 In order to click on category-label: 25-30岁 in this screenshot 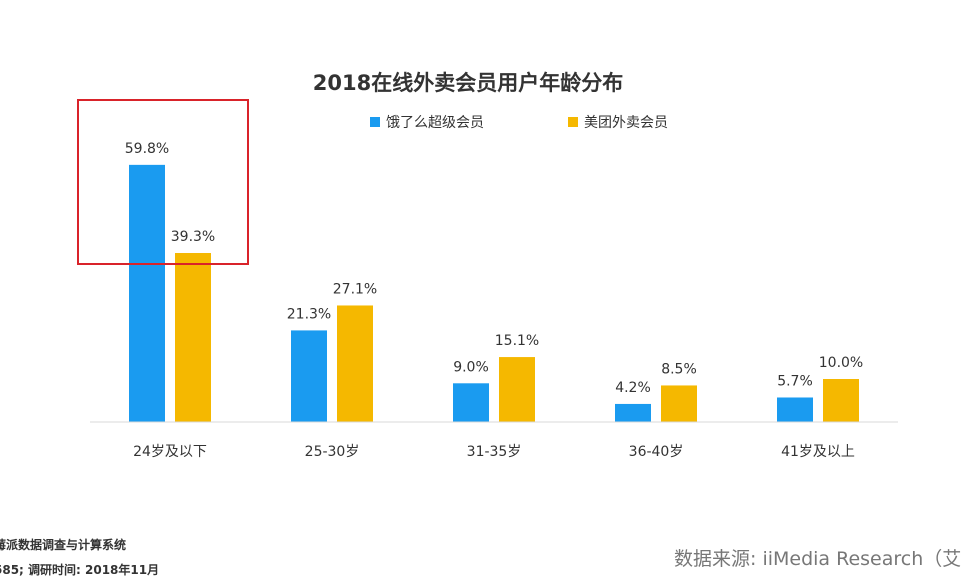, I will do `click(332, 452)`.